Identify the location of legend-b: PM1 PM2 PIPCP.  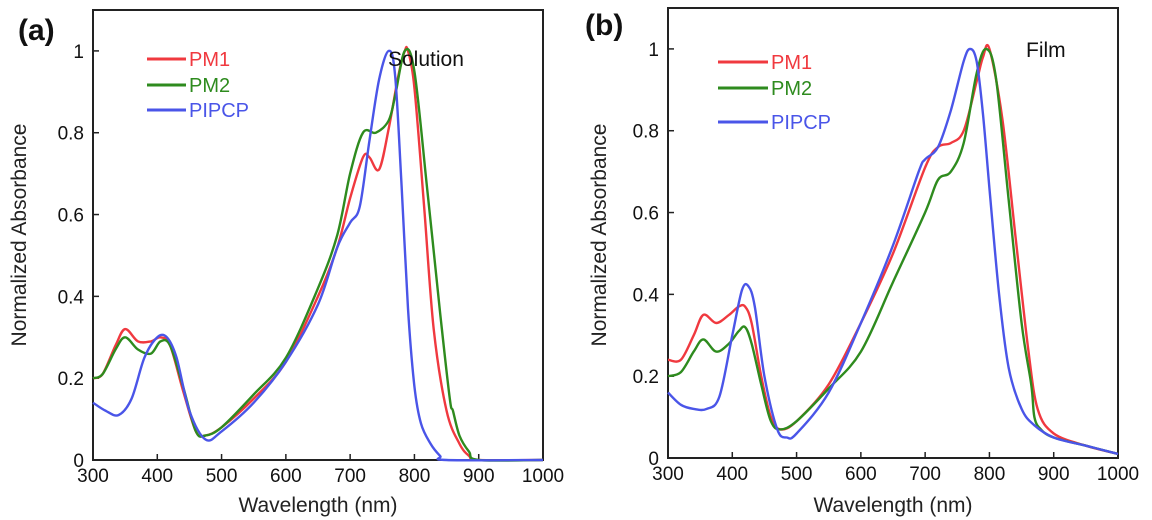
(774, 93).